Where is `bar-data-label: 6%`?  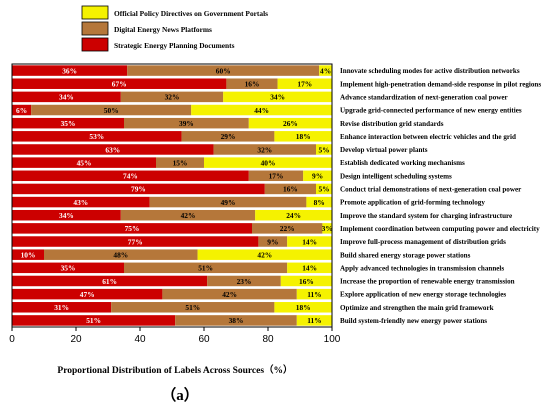 bar-data-label: 6% is located at coordinates (21, 110).